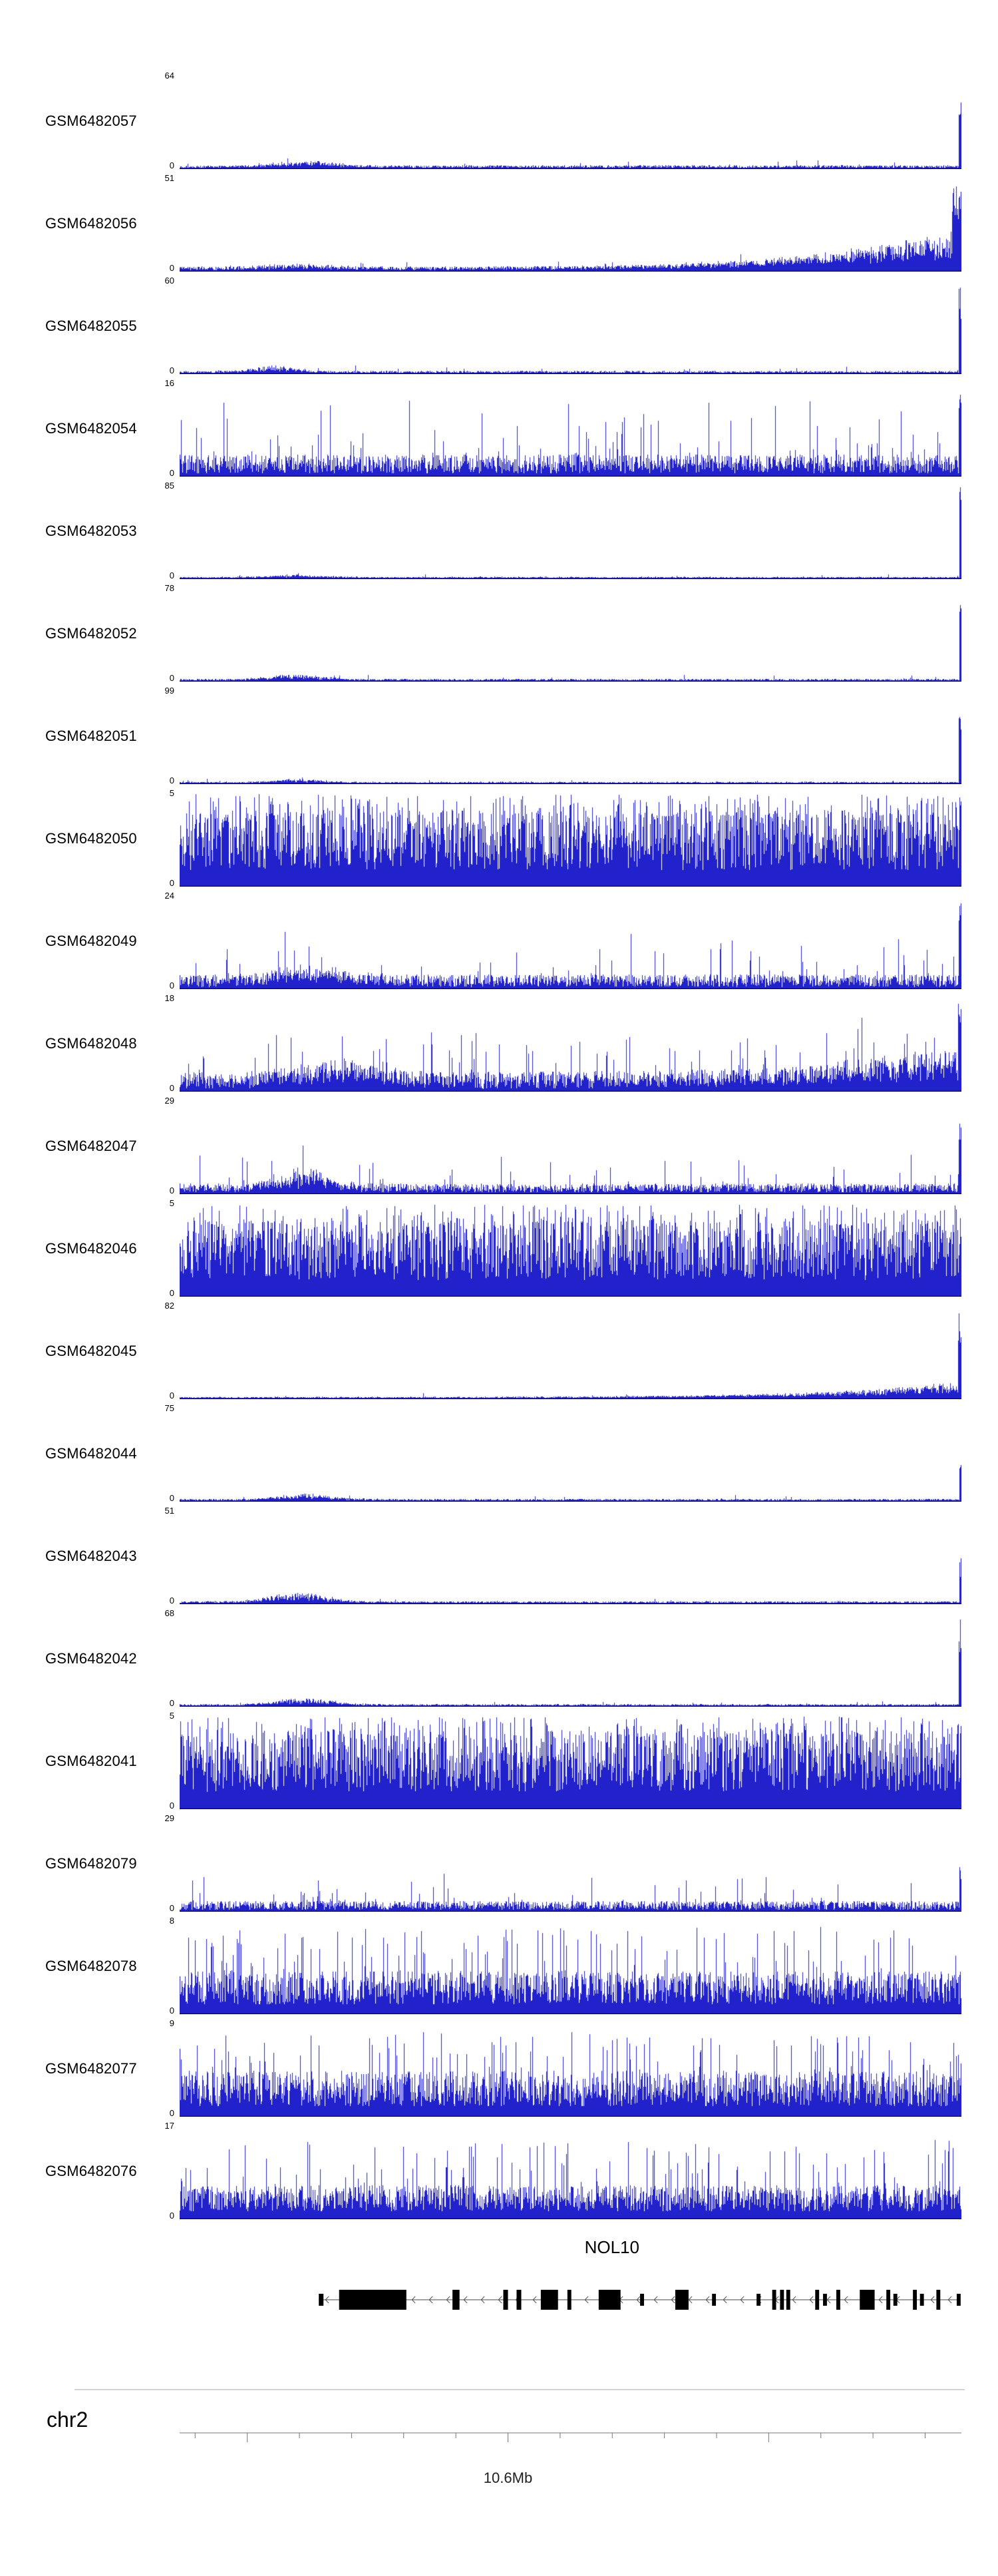  Describe the element at coordinates (640, 2273) in the screenshot. I see `gene-structure-svg: NOL10` at that location.